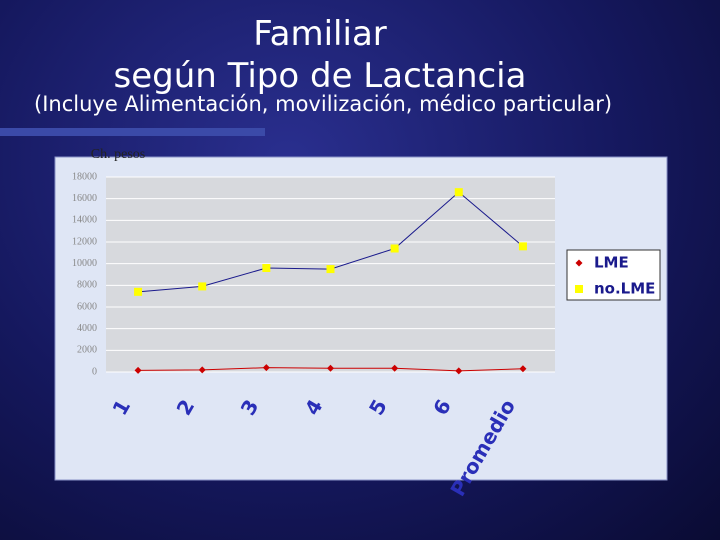 Image resolution: width=720 pixels, height=540 pixels. I want to click on y-tick-label: 12000, so click(84, 241).